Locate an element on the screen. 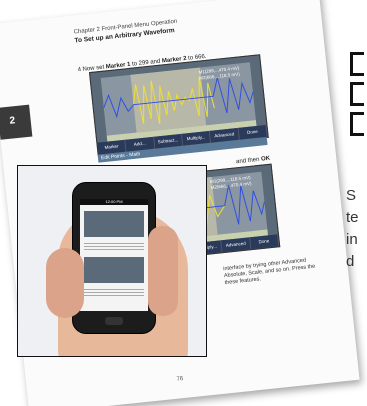 Image resolution: width=367 pixels, height=406 pixels. phone-status-bar: 12:00 PM is located at coordinates (114, 202).